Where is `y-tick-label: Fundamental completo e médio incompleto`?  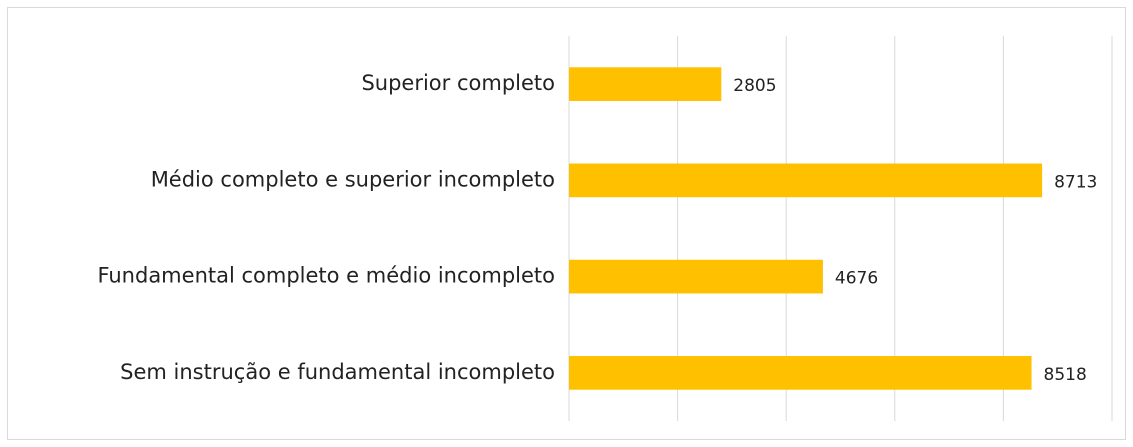
y-tick-label: Fundamental completo e médio incompleto is located at coordinates (326, 276).